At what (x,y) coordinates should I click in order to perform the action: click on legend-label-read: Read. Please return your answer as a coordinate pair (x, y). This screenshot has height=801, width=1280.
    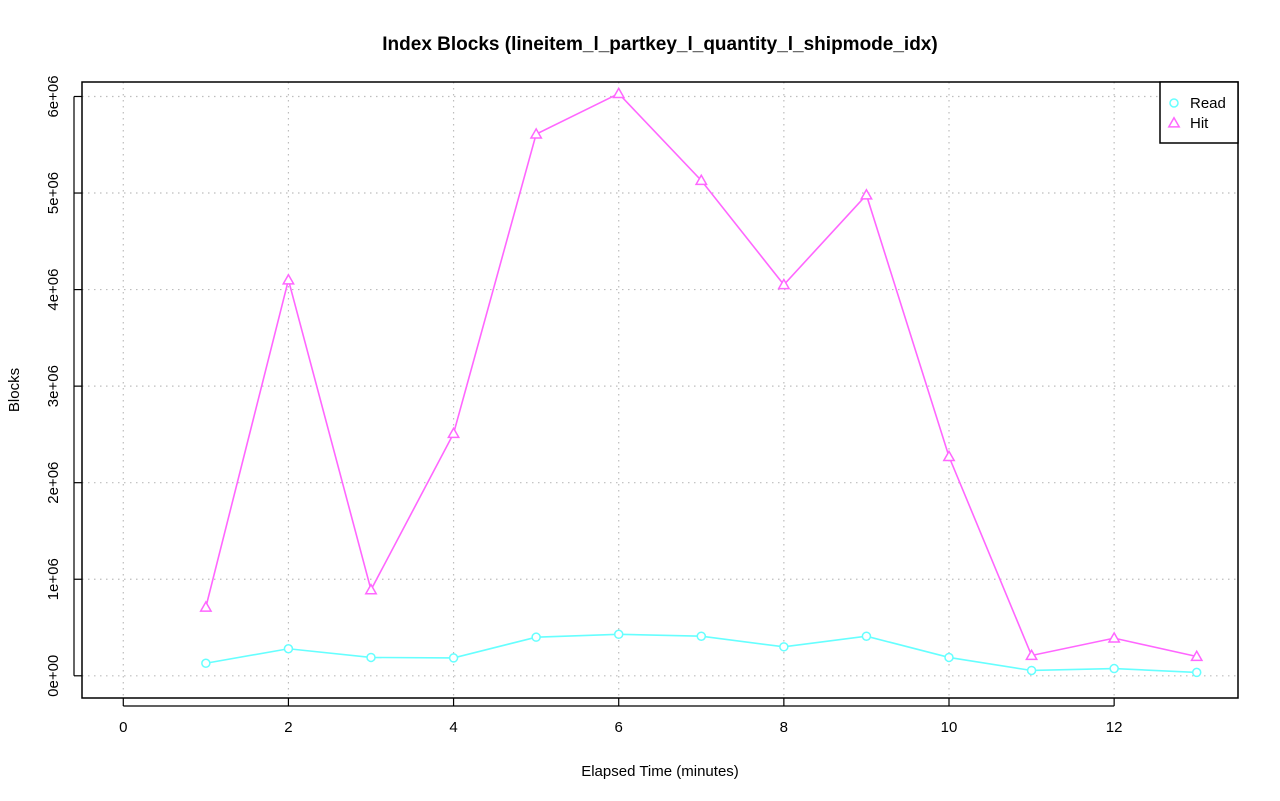
    Looking at the image, I should click on (1208, 103).